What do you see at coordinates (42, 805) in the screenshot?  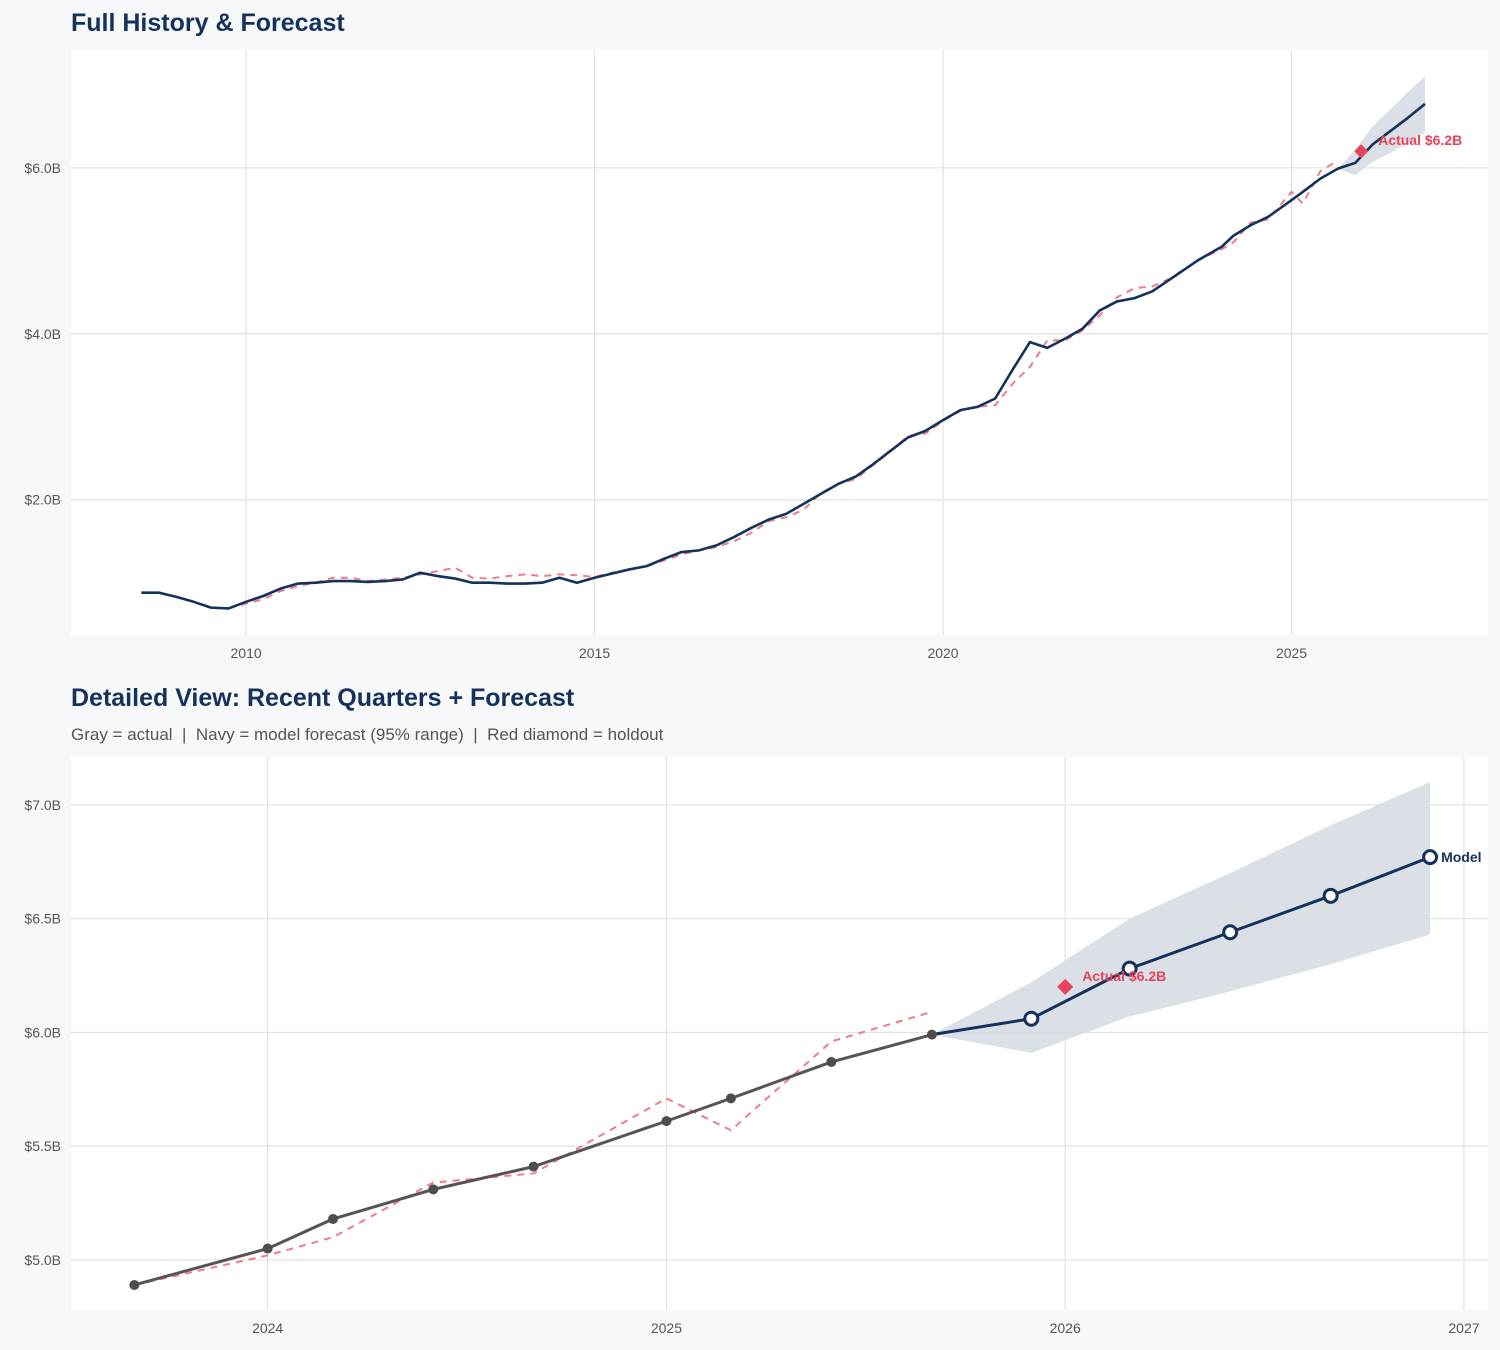 I see `y-tick-label: $7.0B` at bounding box center [42, 805].